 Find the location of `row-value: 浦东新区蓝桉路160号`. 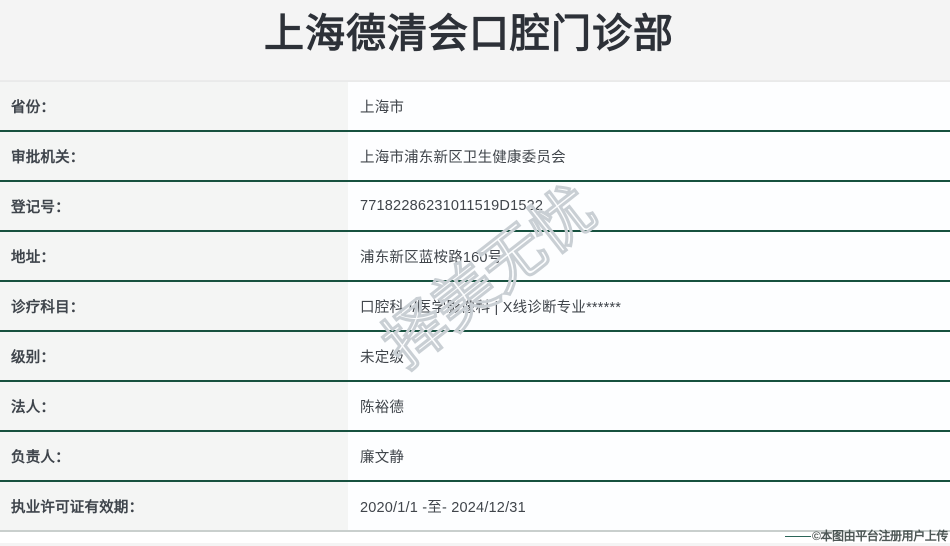

row-value: 浦东新区蓝桉路160号 is located at coordinates (649, 256).